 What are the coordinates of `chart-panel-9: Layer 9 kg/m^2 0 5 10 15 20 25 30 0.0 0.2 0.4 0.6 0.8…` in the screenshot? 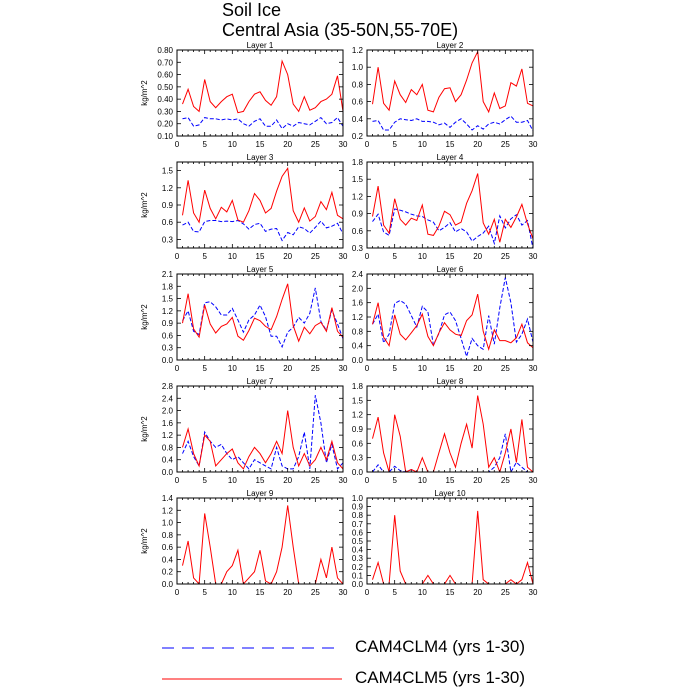 It's located at (244, 543).